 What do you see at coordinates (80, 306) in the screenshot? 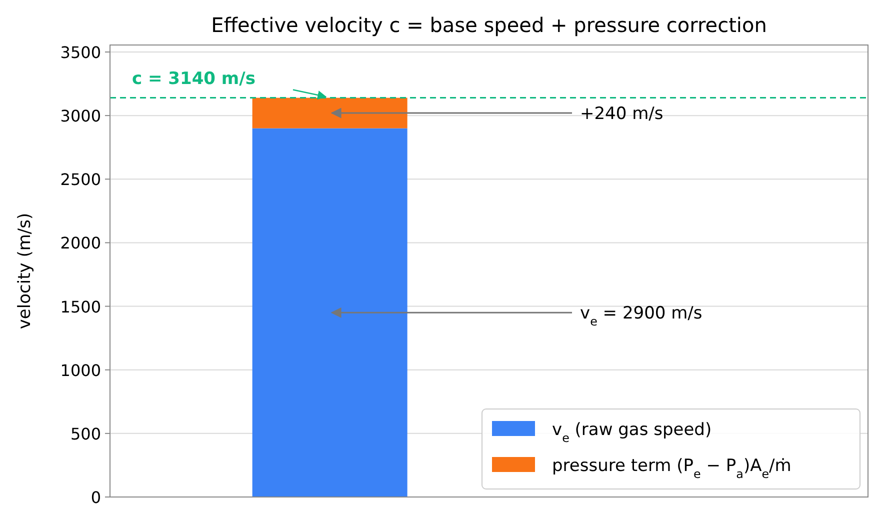
I see `y-tick-label: 1500` at bounding box center [80, 306].